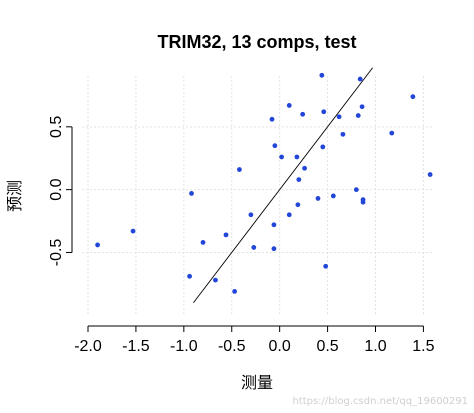  What do you see at coordinates (375, 346) in the screenshot?
I see `x-tick-label-6: 1.0` at bounding box center [375, 346].